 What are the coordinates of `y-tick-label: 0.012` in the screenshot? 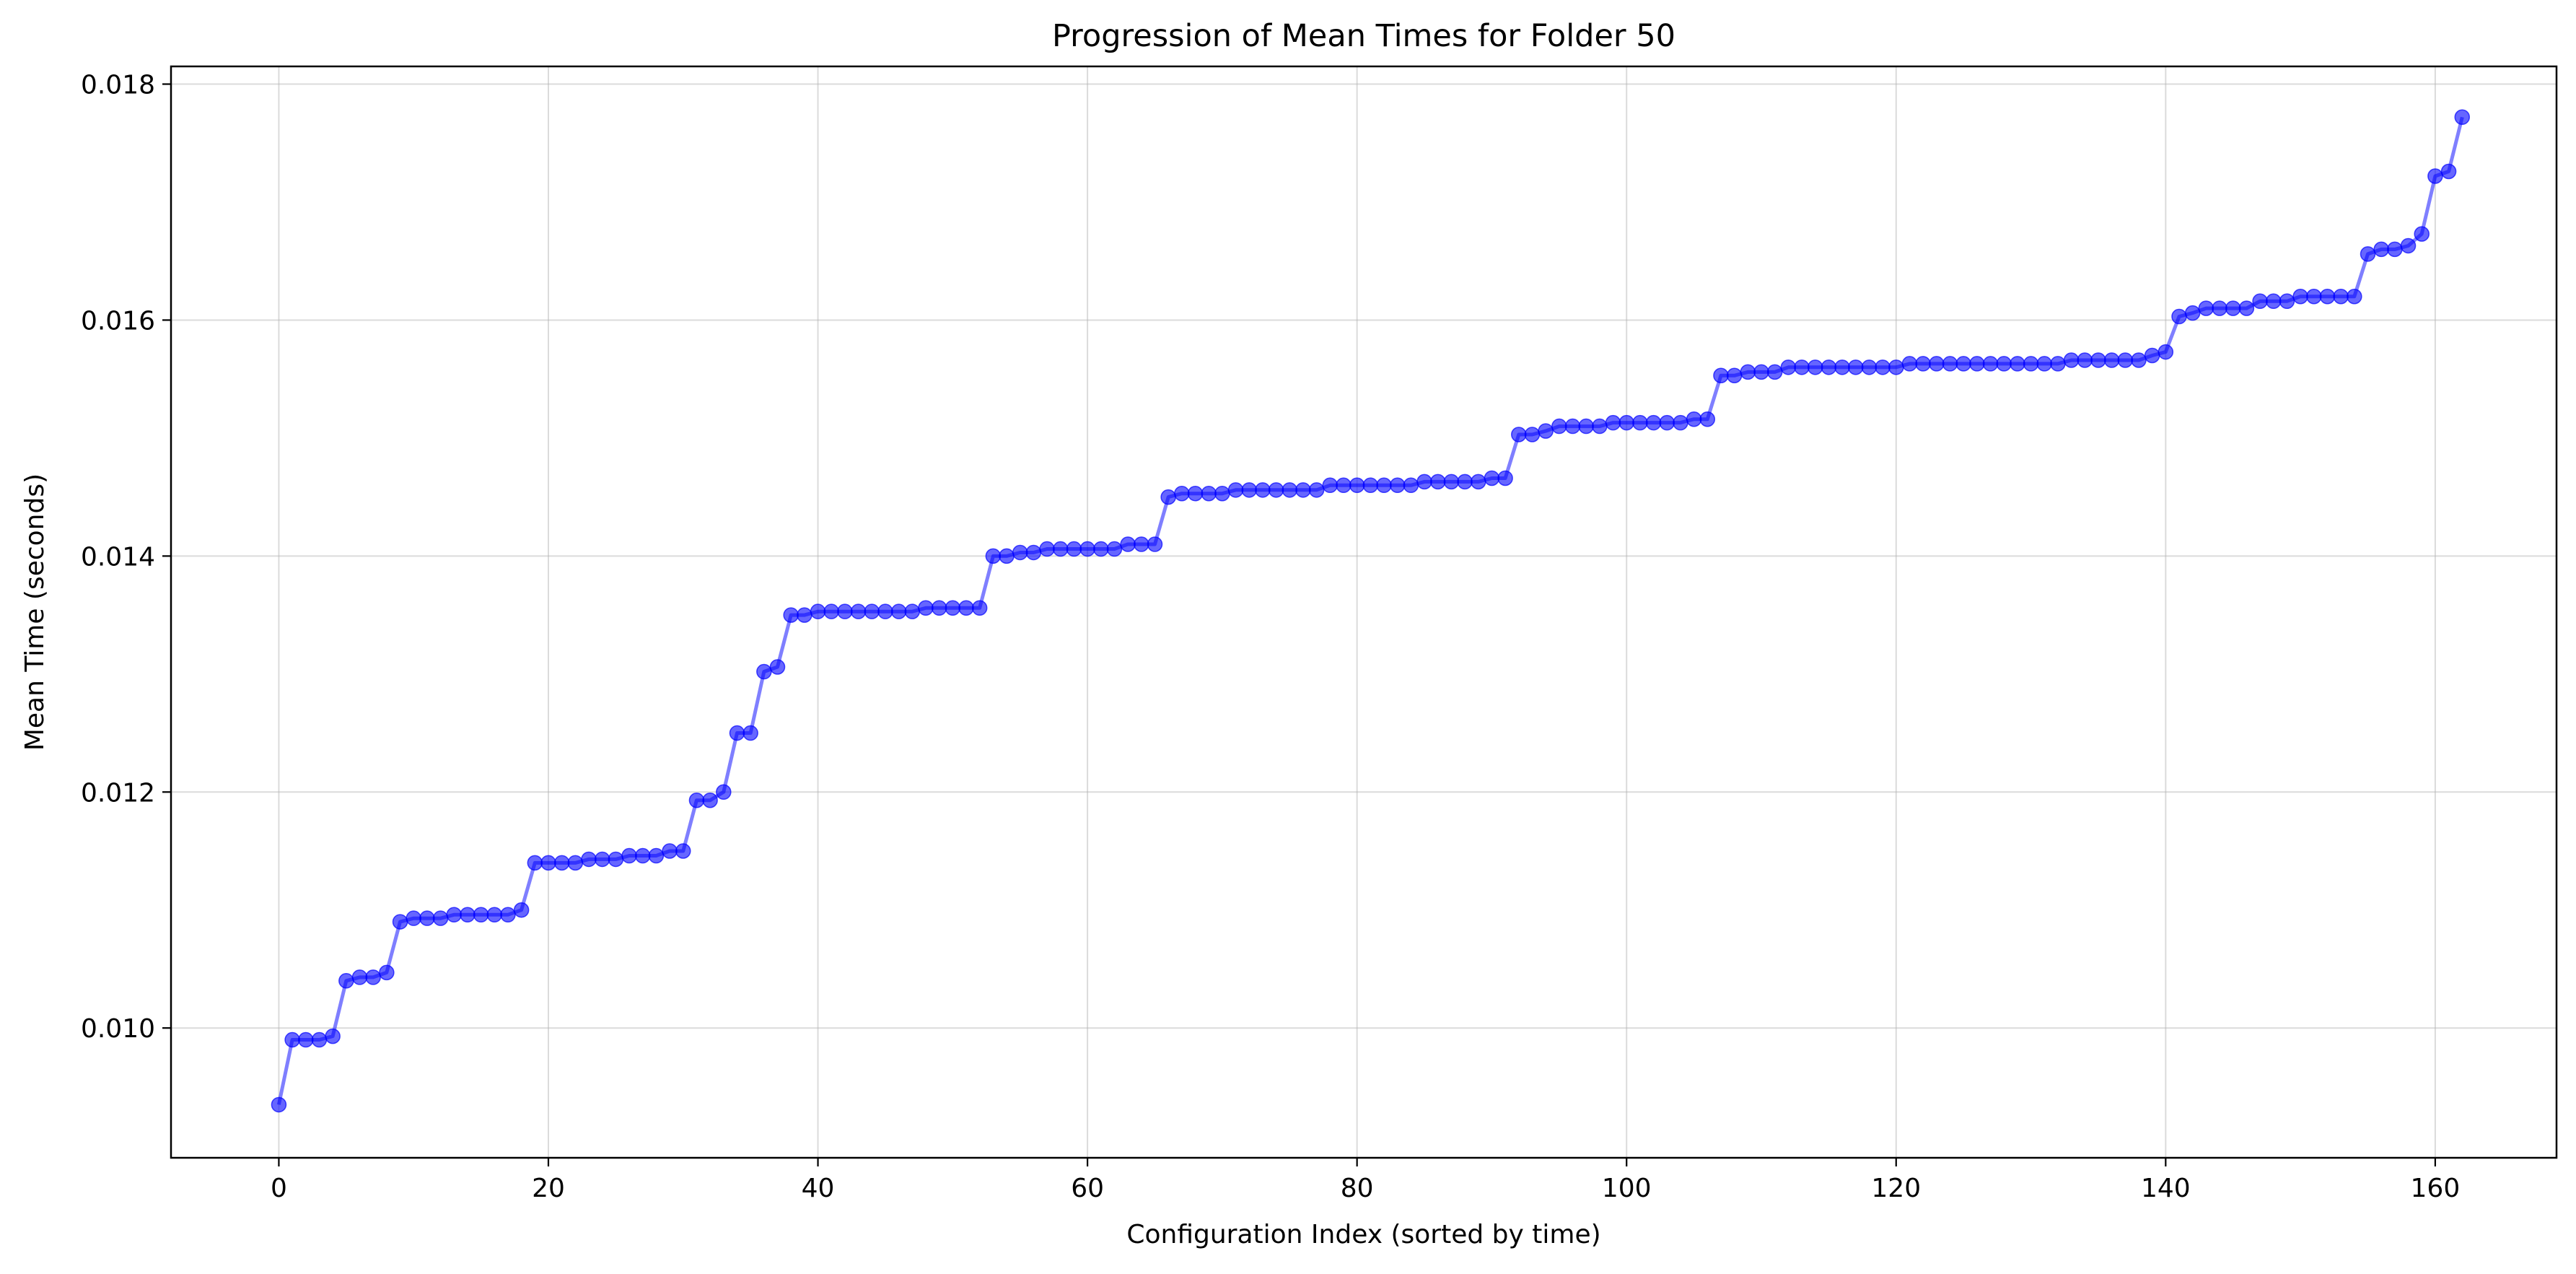 It's located at (118, 793).